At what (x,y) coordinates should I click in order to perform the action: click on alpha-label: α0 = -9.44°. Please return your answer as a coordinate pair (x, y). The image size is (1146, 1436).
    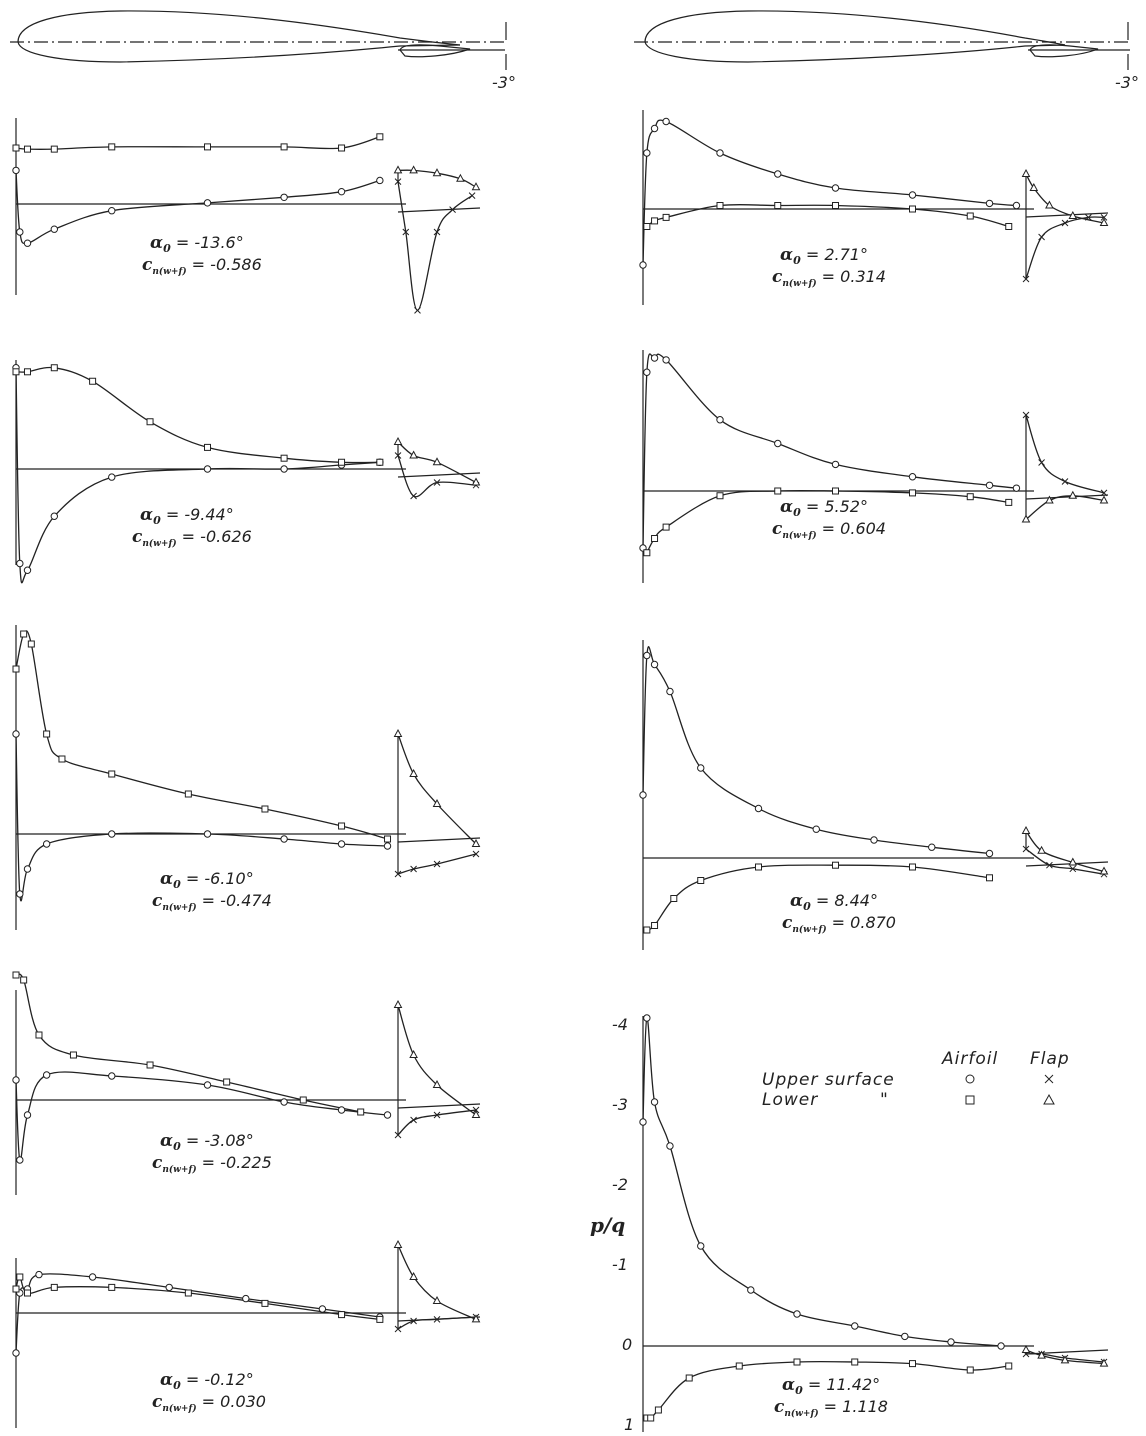
    Looking at the image, I should click on (187, 516).